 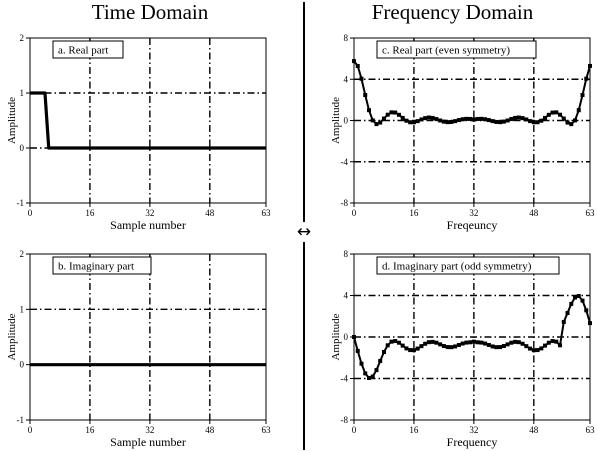 I want to click on chart-title-box, so click(x=468, y=265).